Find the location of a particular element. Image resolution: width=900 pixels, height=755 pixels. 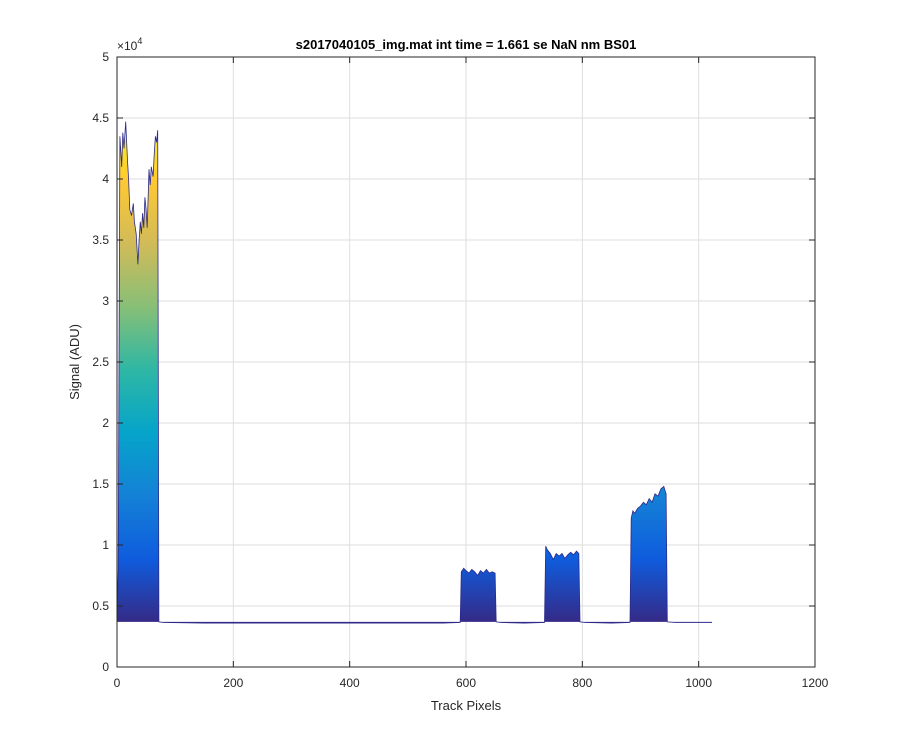

x-tick-label: 600 is located at coordinates (466, 683).